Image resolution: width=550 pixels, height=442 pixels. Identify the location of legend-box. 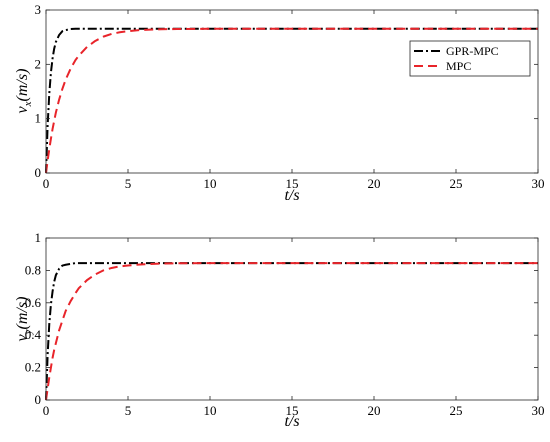
(470, 58).